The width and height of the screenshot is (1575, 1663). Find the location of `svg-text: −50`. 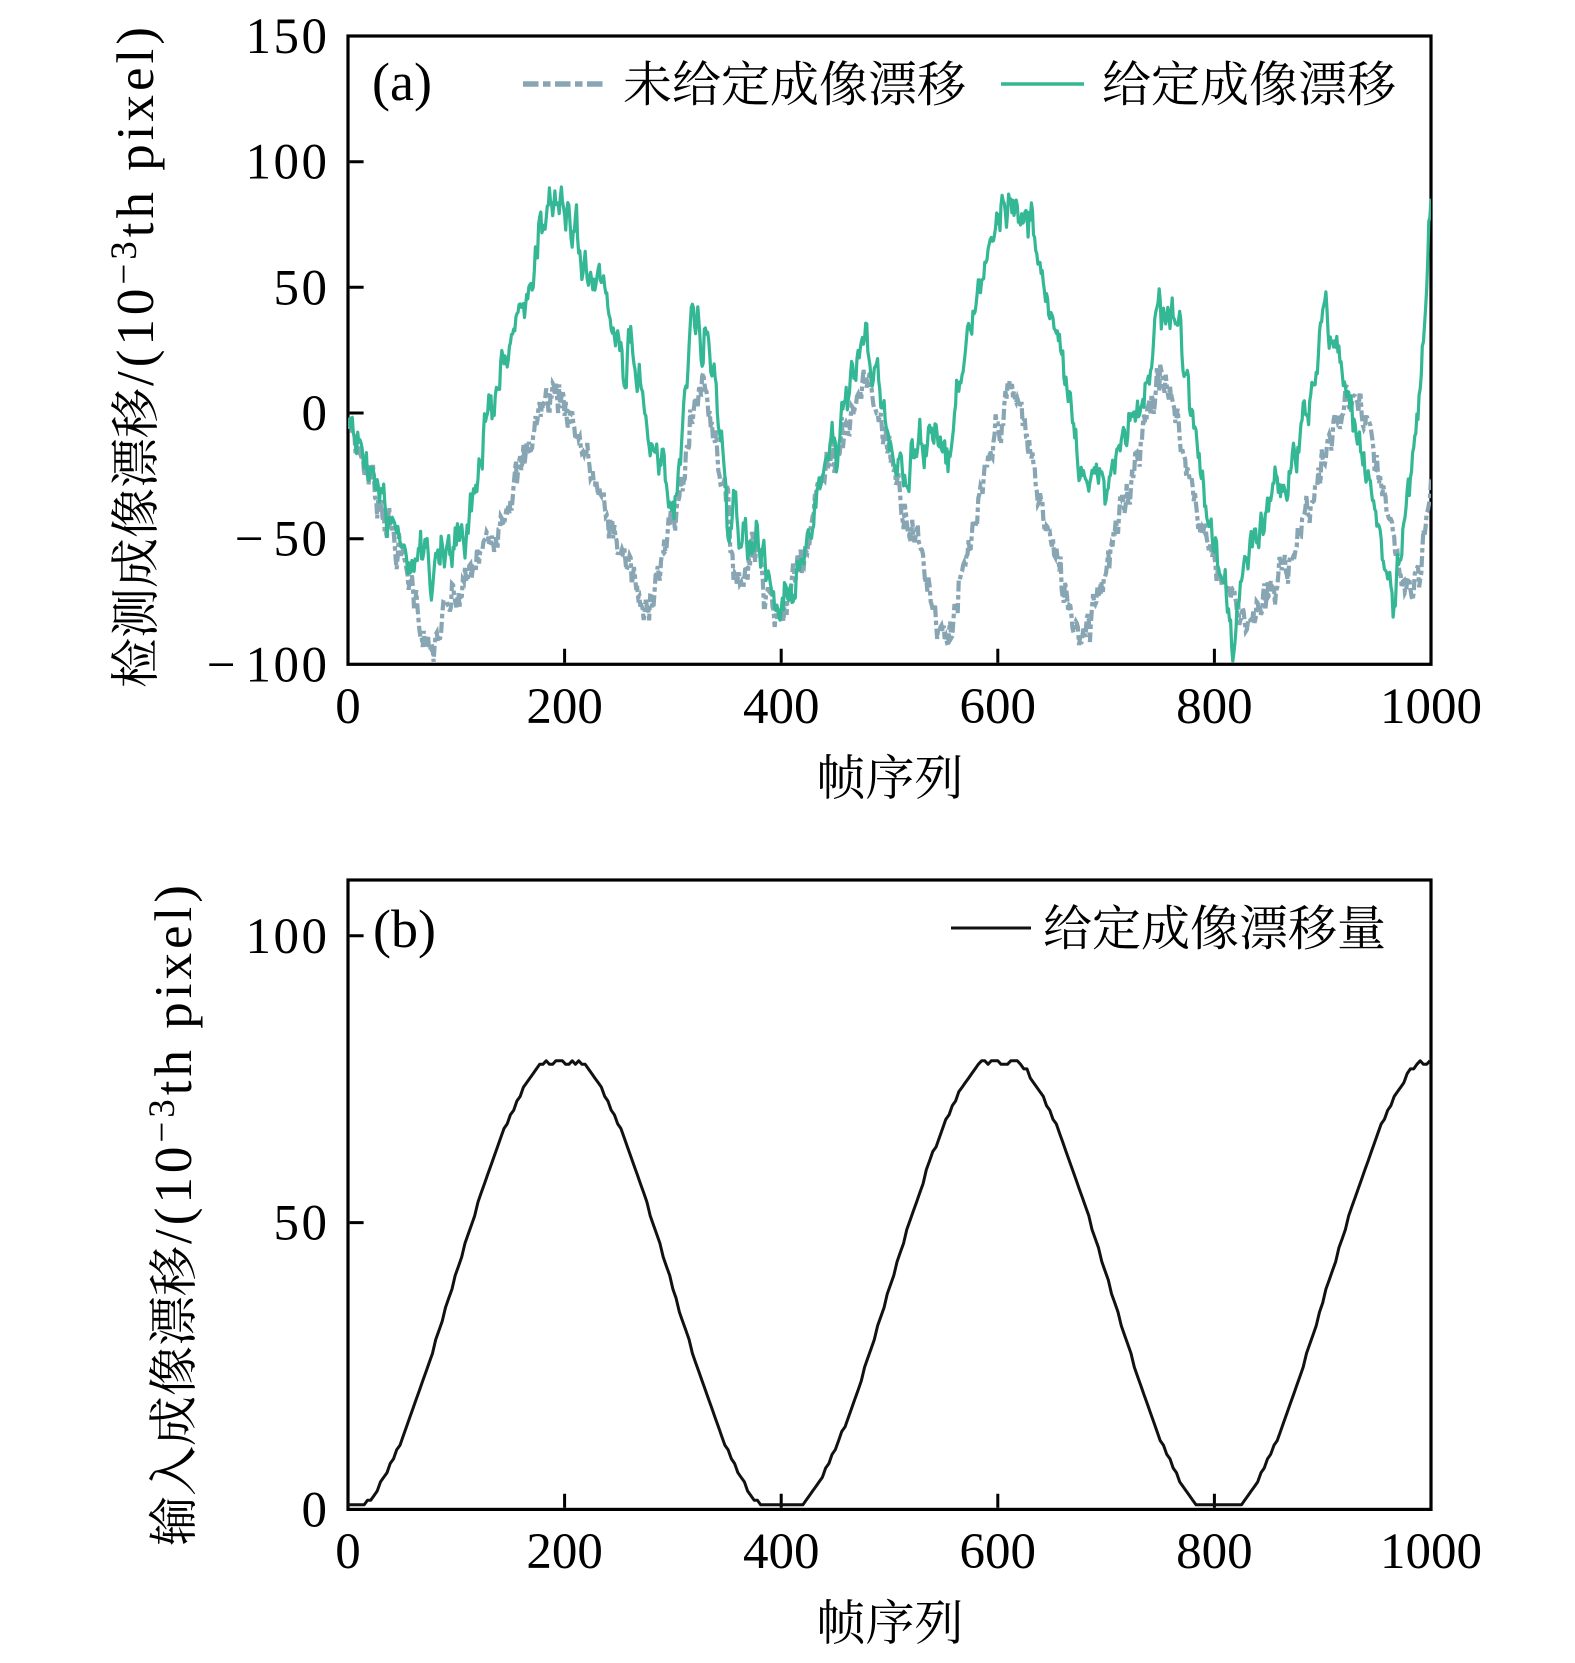

svg-text: −50 is located at coordinates (282, 540).